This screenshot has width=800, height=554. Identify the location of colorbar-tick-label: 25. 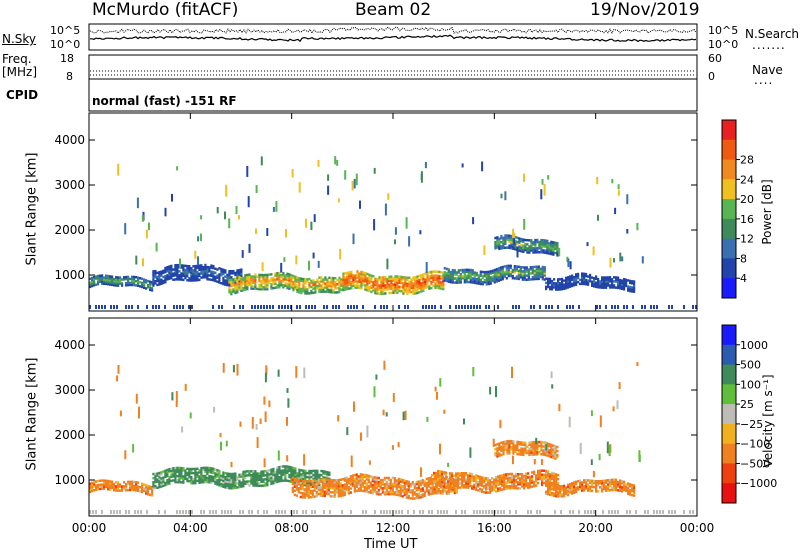
(747, 404).